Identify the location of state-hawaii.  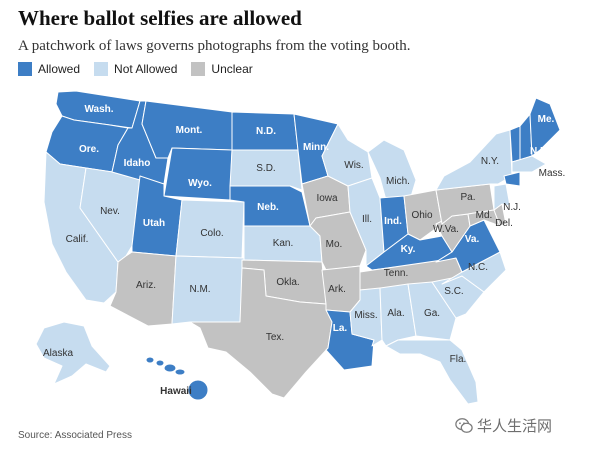
(177, 378).